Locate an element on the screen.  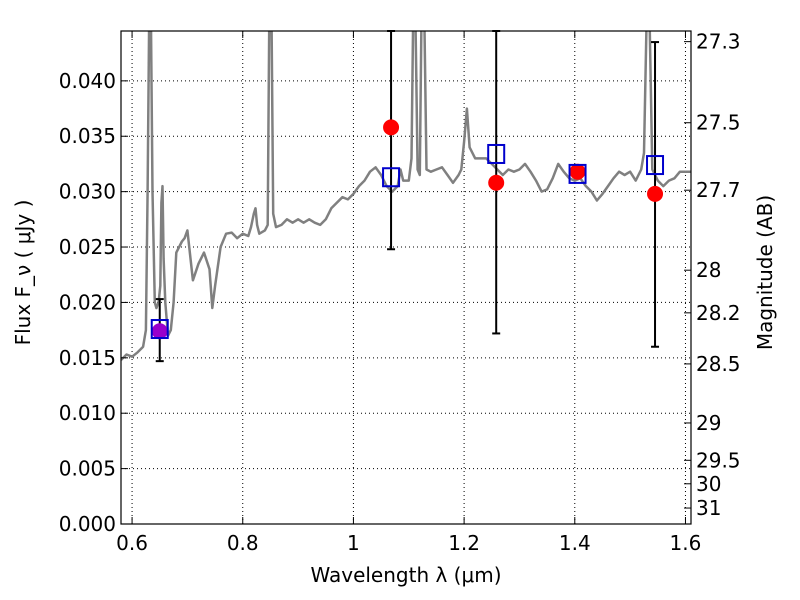
right-tick-label: 27.7 is located at coordinates (718, 190).